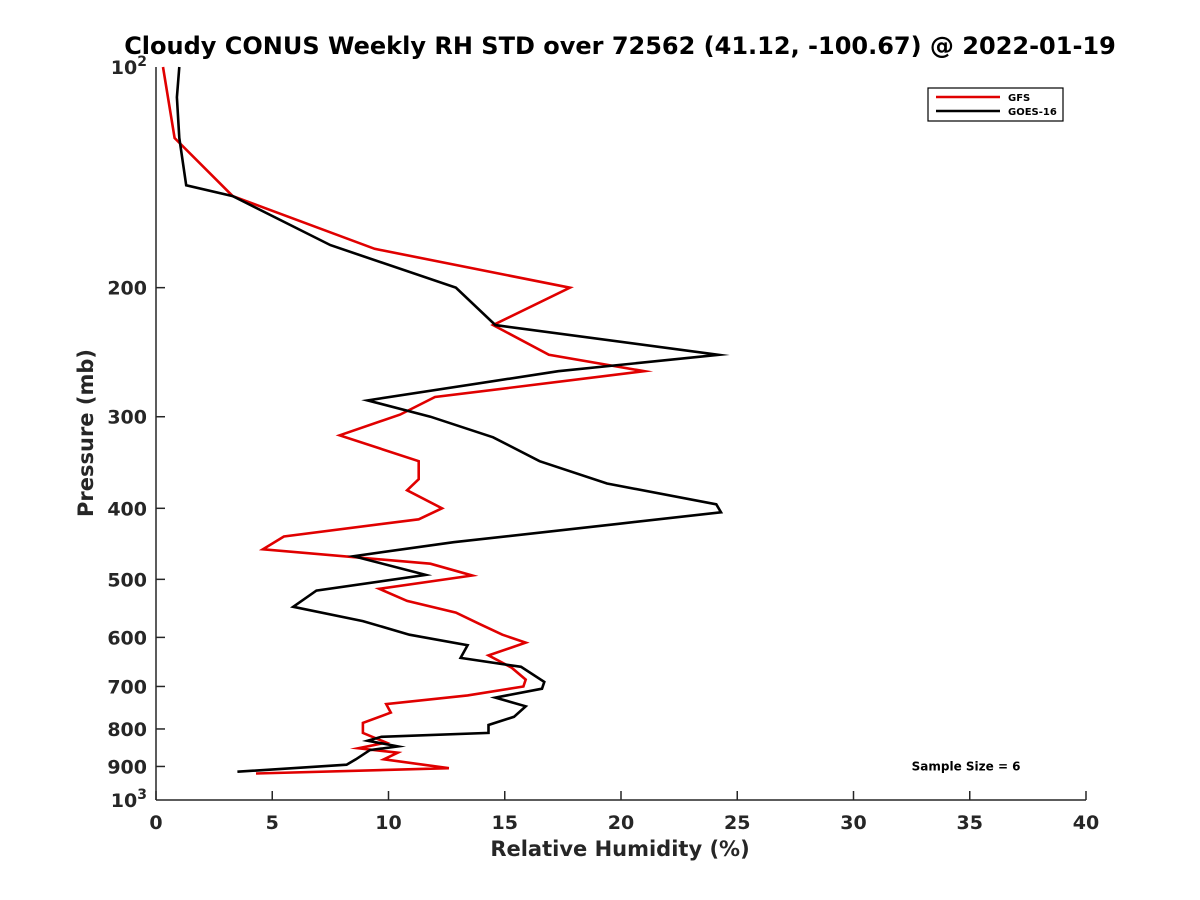 The image size is (1200, 900). Describe the element at coordinates (1086, 823) in the screenshot. I see `x-tick-label: 40` at that location.